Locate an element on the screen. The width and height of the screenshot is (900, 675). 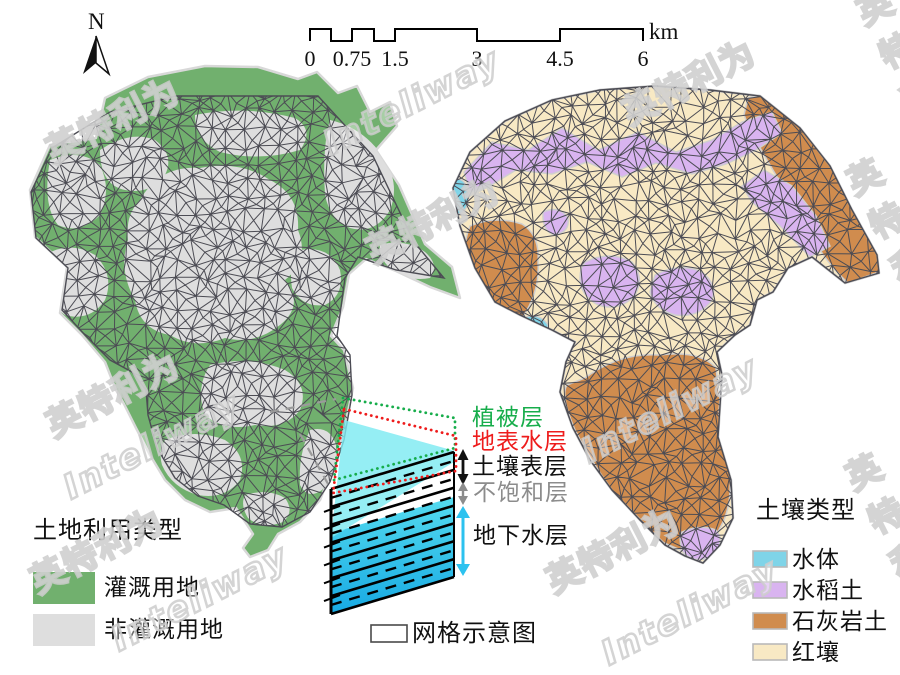
layer-schematic is located at coordinates (396, 519).